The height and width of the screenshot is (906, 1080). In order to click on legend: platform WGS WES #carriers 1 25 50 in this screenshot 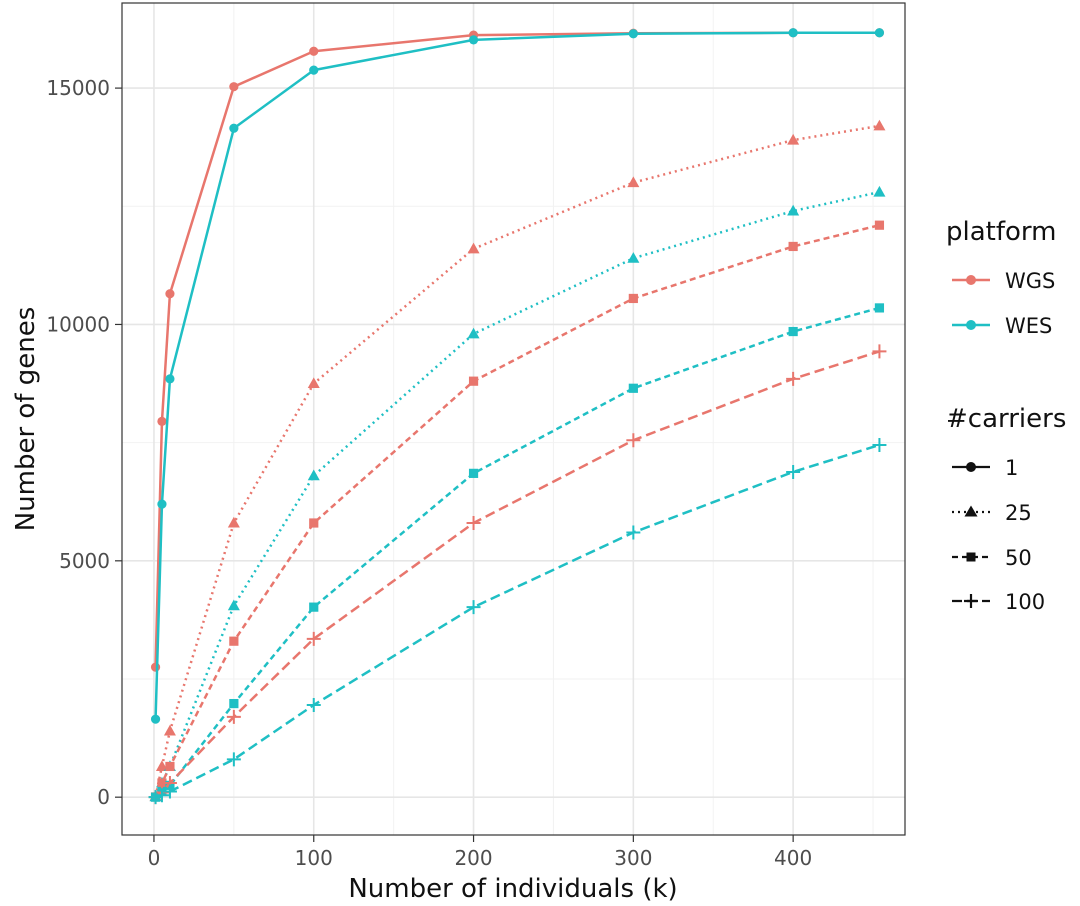, I will do `click(1006, 415)`.